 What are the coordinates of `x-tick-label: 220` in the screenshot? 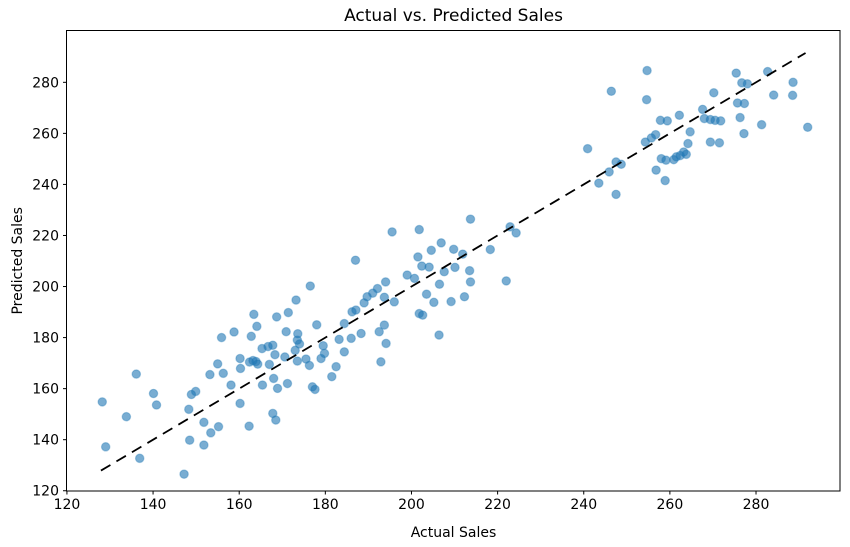 It's located at (497, 505).